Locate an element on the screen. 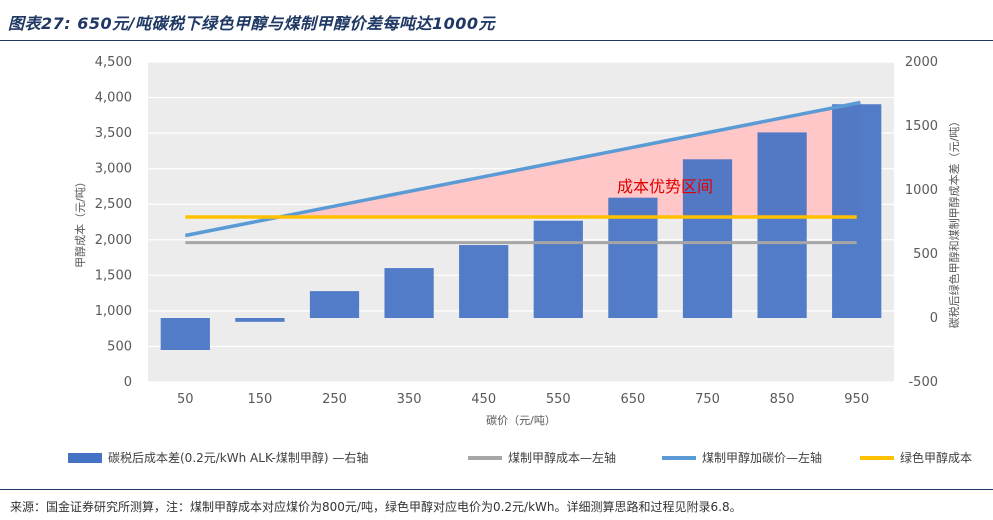  right-tick-label: 1000 is located at coordinates (921, 190).